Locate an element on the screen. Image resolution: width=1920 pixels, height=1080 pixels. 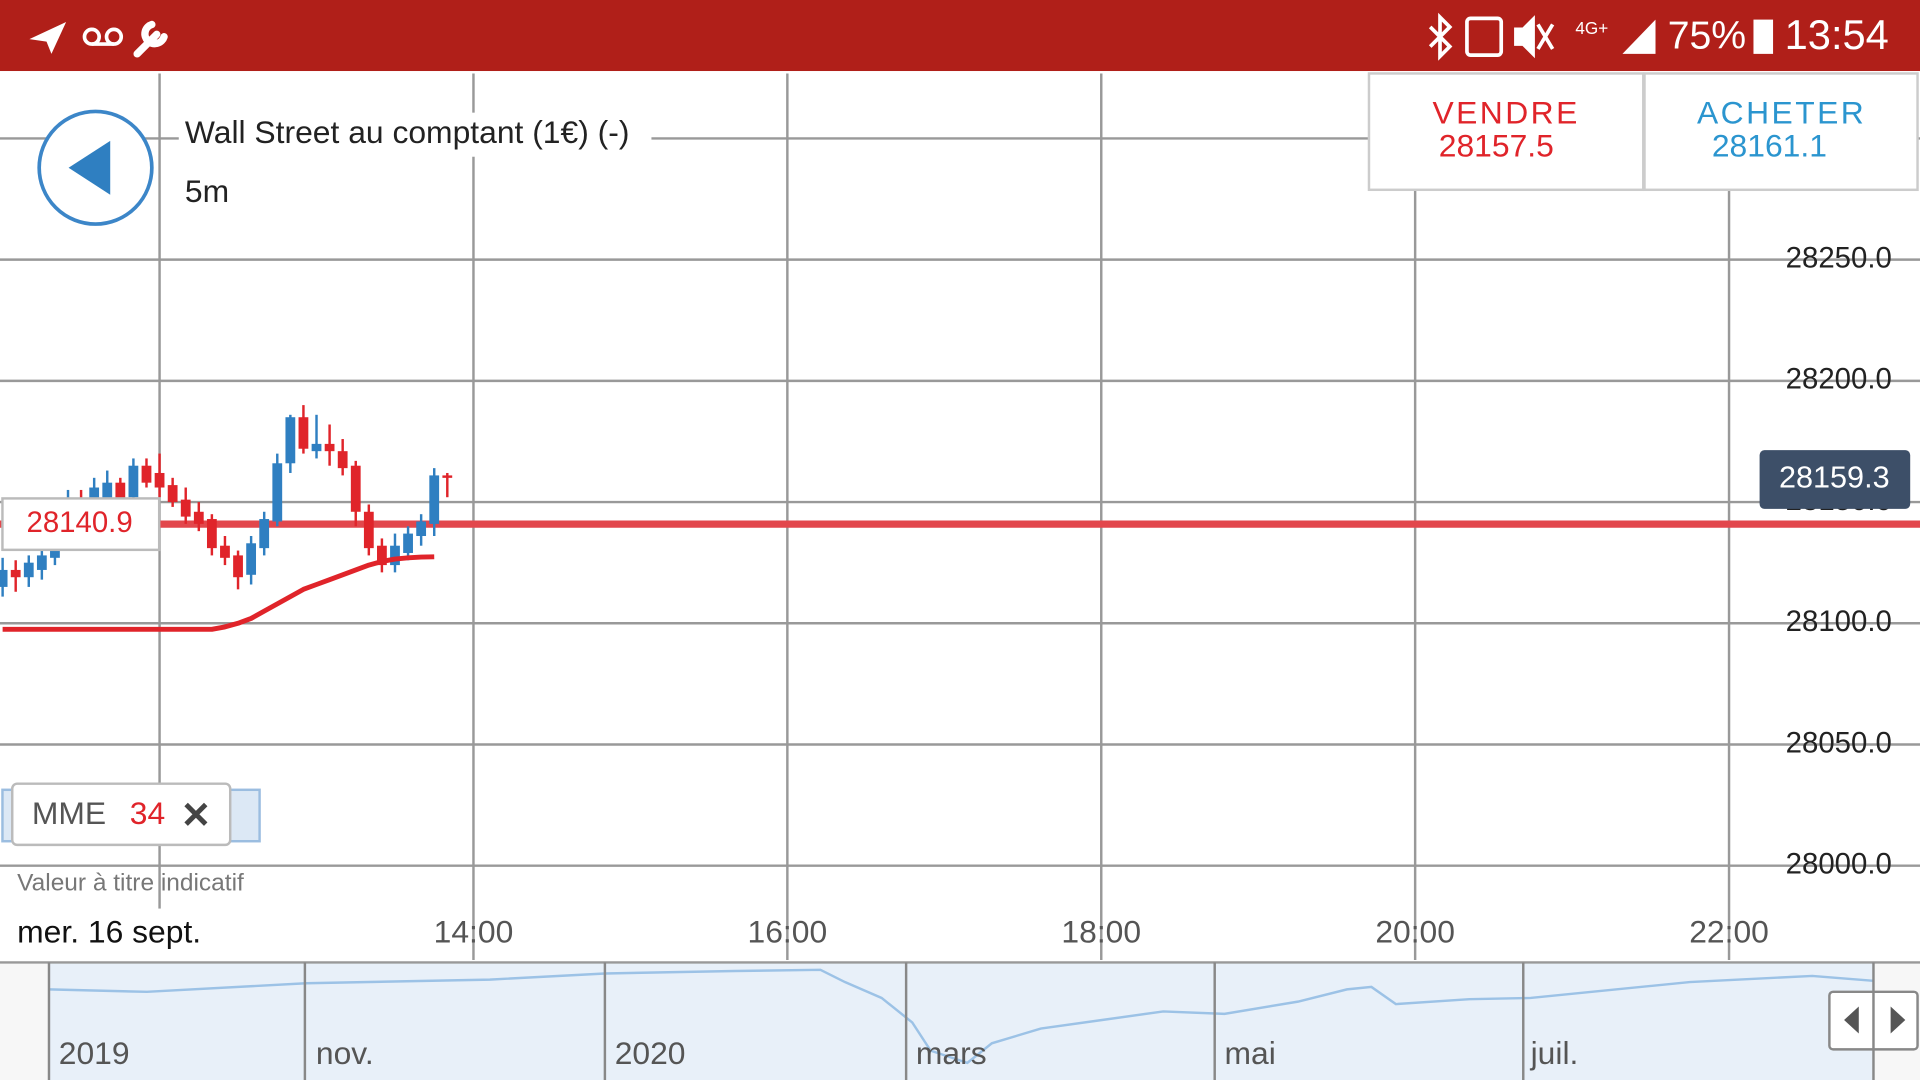
battery-level: 75% is located at coordinates (1707, 35).